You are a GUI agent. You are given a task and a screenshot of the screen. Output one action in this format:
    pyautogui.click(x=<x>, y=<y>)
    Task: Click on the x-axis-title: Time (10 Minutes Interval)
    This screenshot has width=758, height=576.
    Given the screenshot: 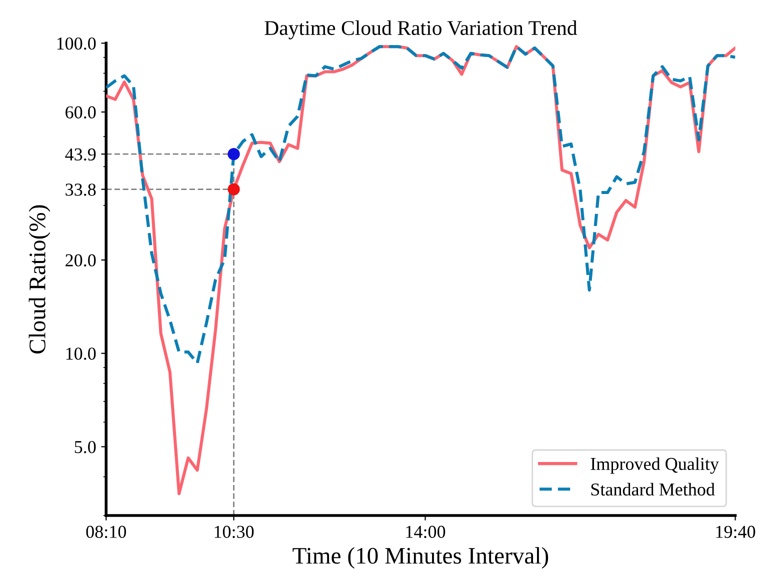 What is the action you would take?
    pyautogui.click(x=420, y=558)
    